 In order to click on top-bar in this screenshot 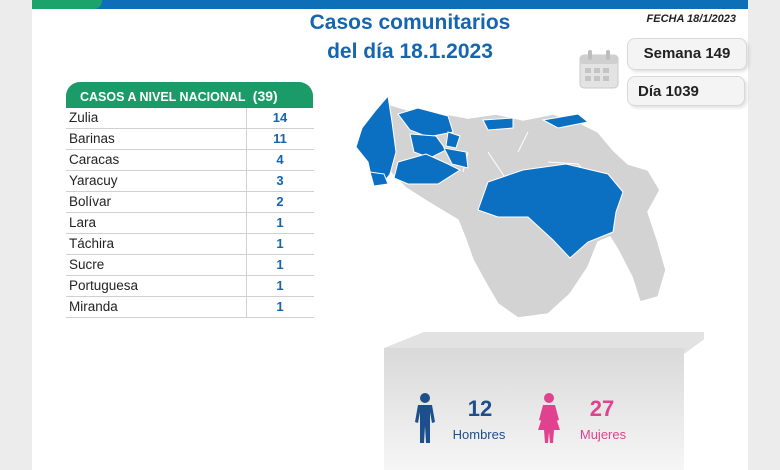, I will do `click(390, 4)`.